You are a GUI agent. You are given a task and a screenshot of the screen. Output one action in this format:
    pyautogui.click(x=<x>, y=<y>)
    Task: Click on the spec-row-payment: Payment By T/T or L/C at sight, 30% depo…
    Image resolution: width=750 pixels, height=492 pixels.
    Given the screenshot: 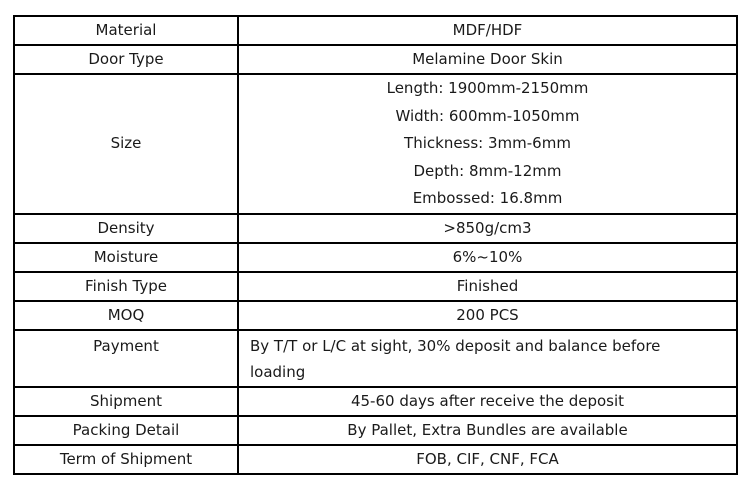 What is the action you would take?
    pyautogui.click(x=375, y=358)
    